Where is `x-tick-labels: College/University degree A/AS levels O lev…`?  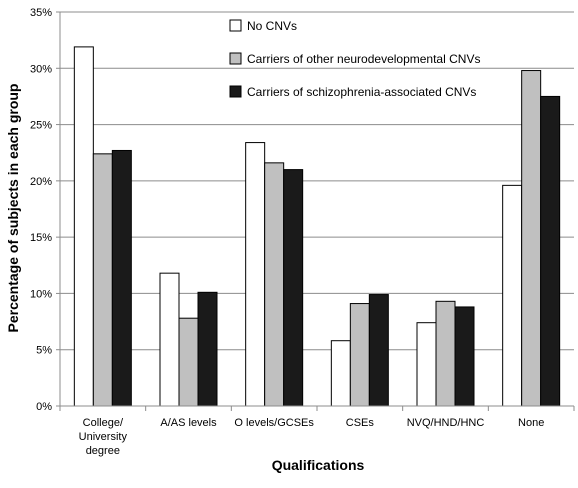
x-tick-labels: College/University degree A/AS levels O lev… is located at coordinates (312, 437).